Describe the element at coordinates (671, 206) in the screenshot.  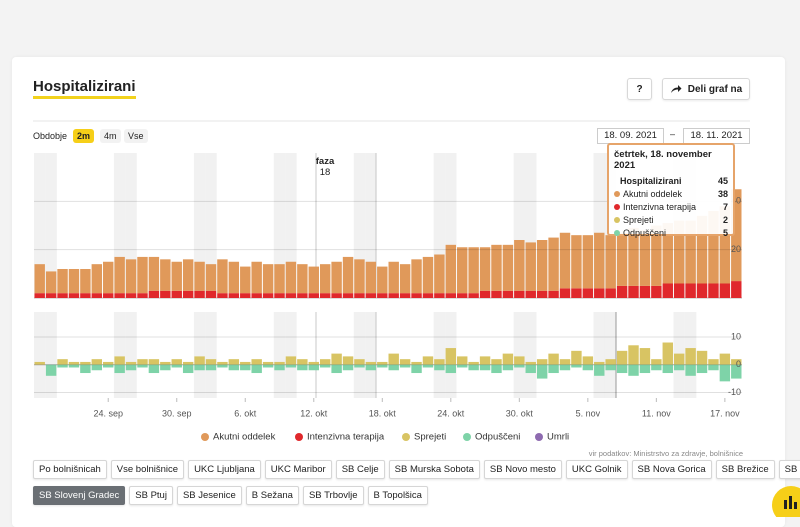
I see `tooltip-row: Intenzivna terapija 7` at that location.